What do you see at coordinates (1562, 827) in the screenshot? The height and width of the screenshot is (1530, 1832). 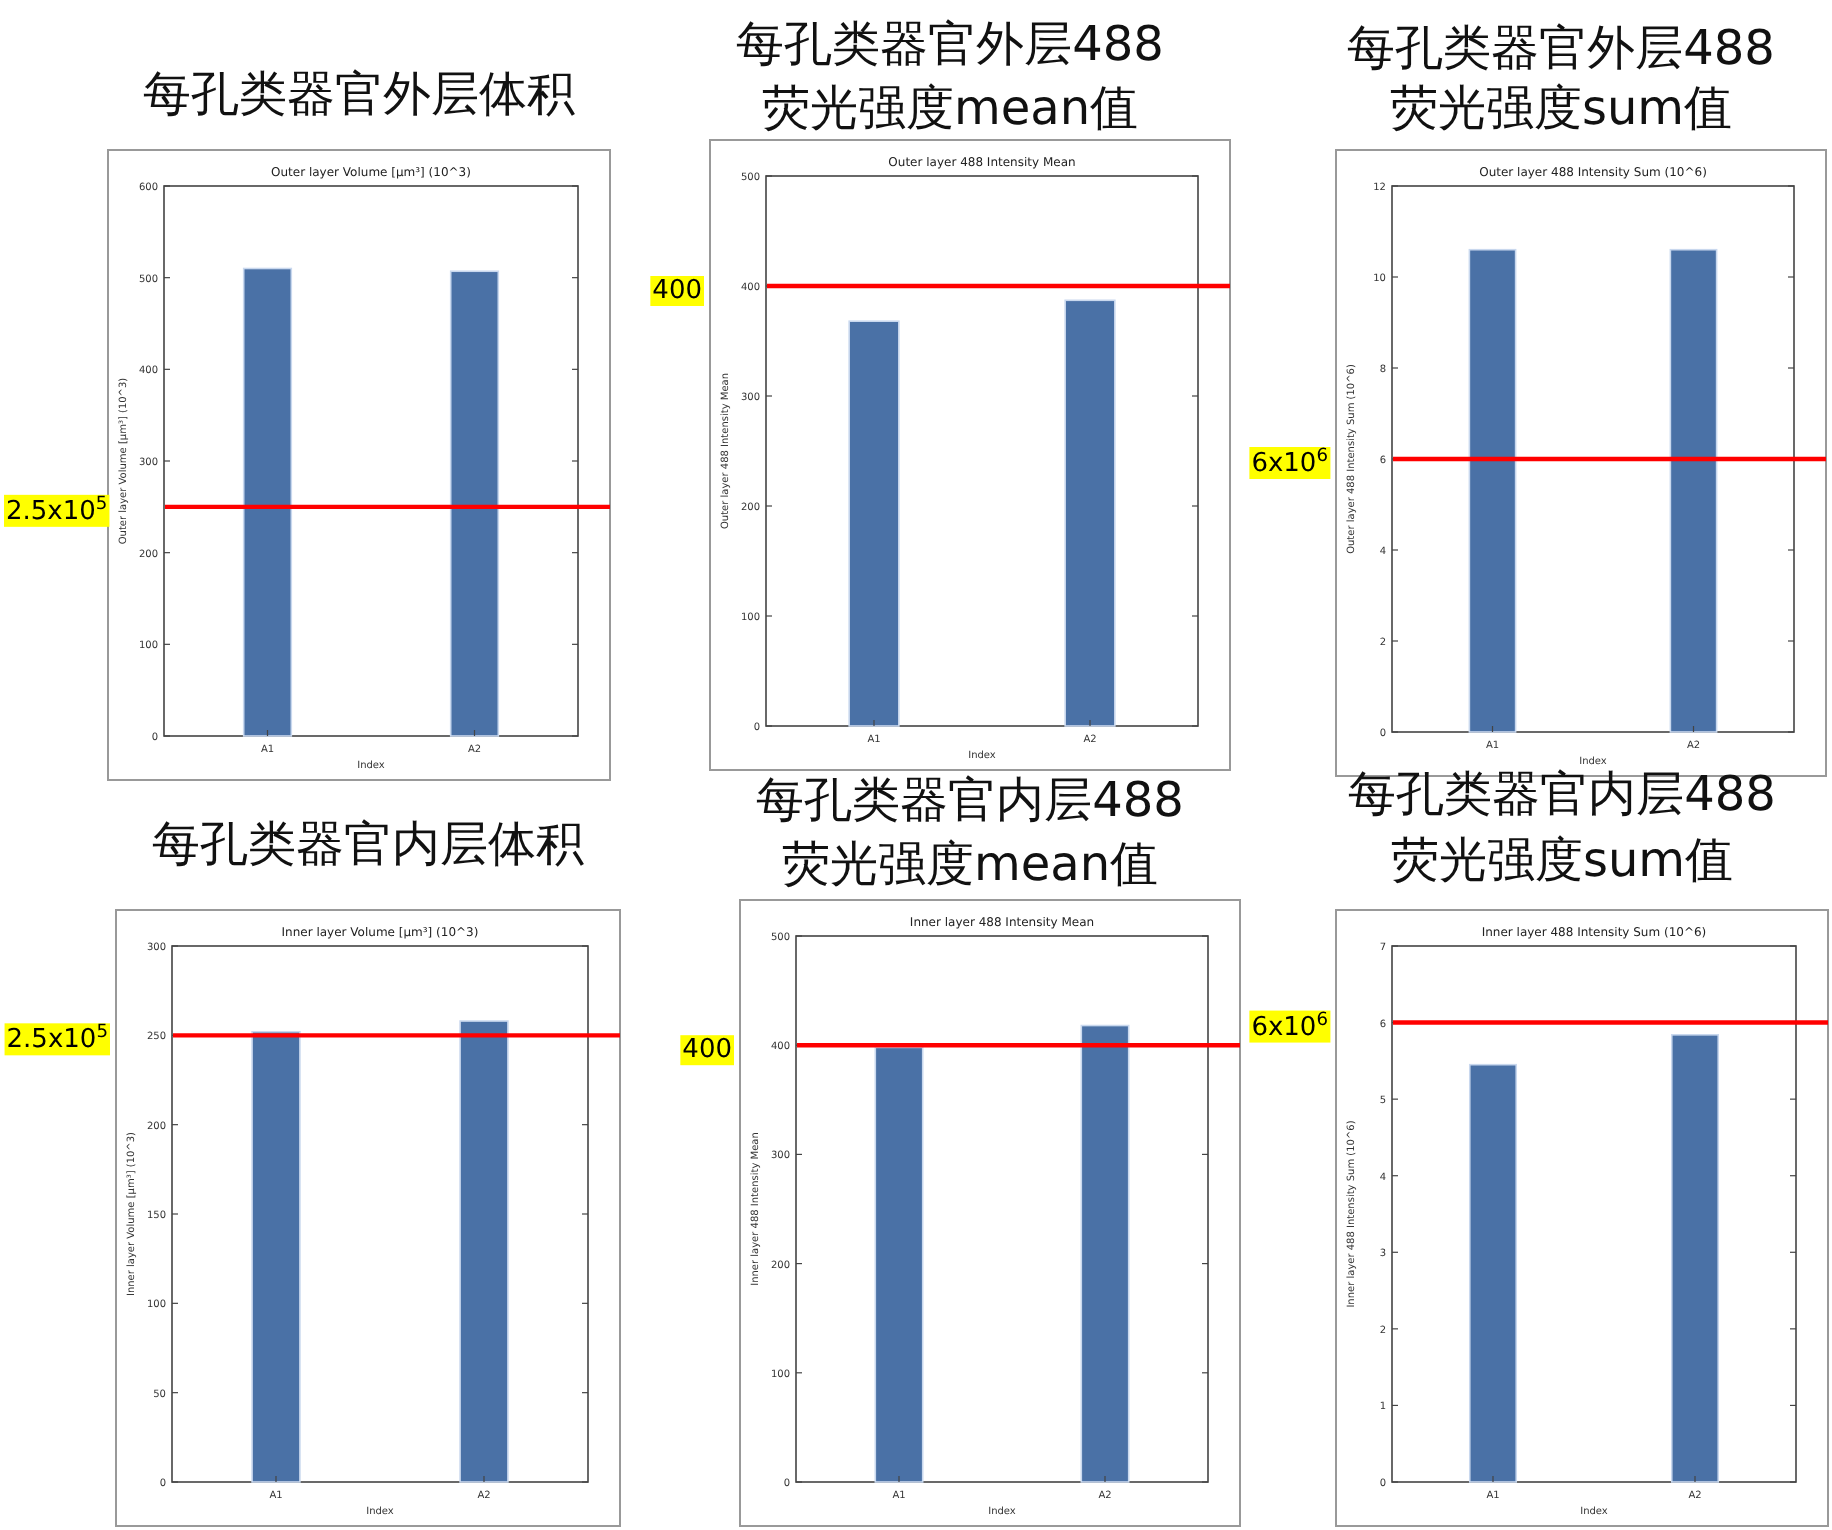 I see `chart-title: 每孔类器官内层488 荧光强度sum值` at bounding box center [1562, 827].